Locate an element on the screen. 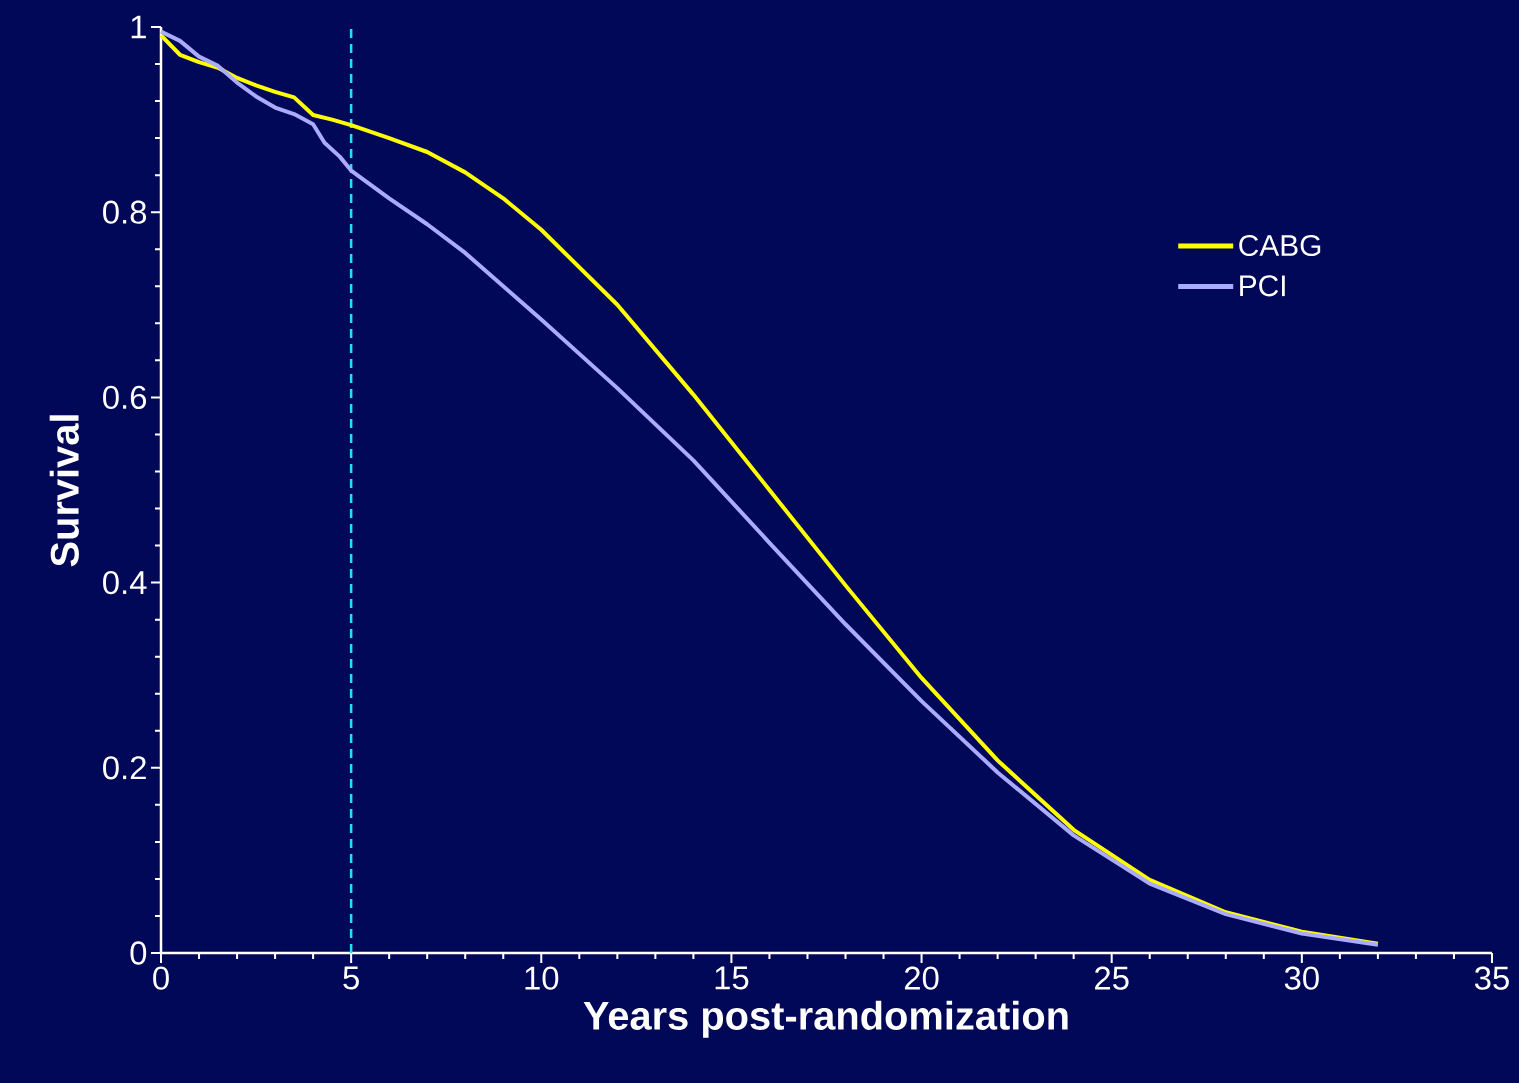  legend-label: PCI is located at coordinates (1262, 286).